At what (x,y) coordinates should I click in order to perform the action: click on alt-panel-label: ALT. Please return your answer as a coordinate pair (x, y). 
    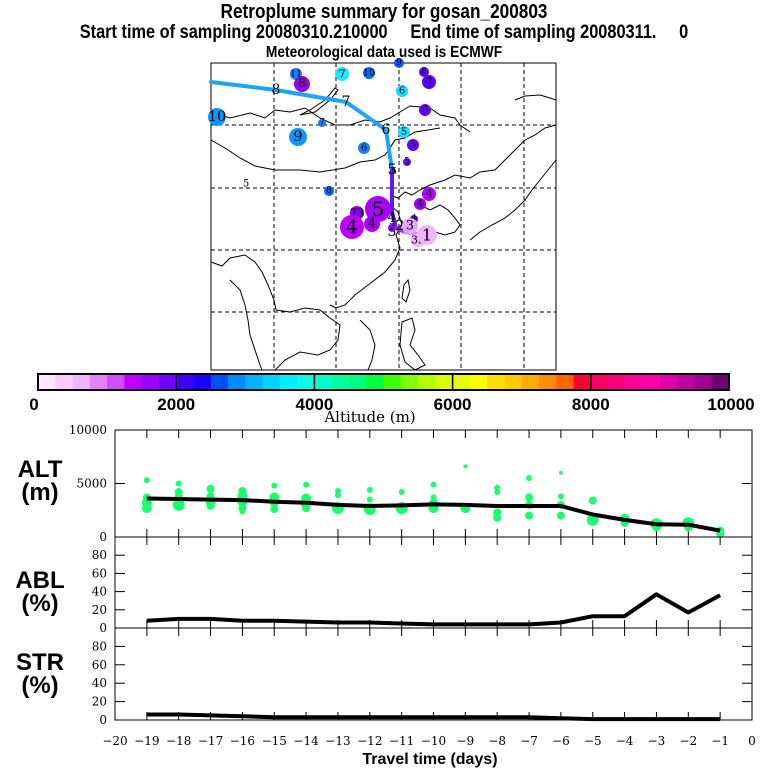
    Looking at the image, I should click on (40, 469).